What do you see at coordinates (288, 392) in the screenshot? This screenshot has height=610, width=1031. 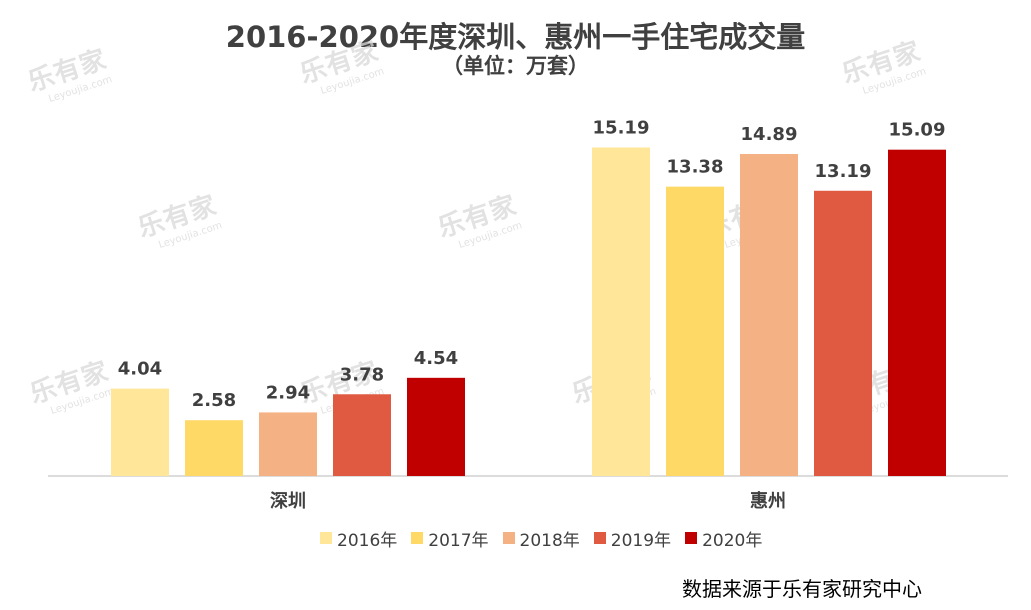 I see `data-label: 2.94` at bounding box center [288, 392].